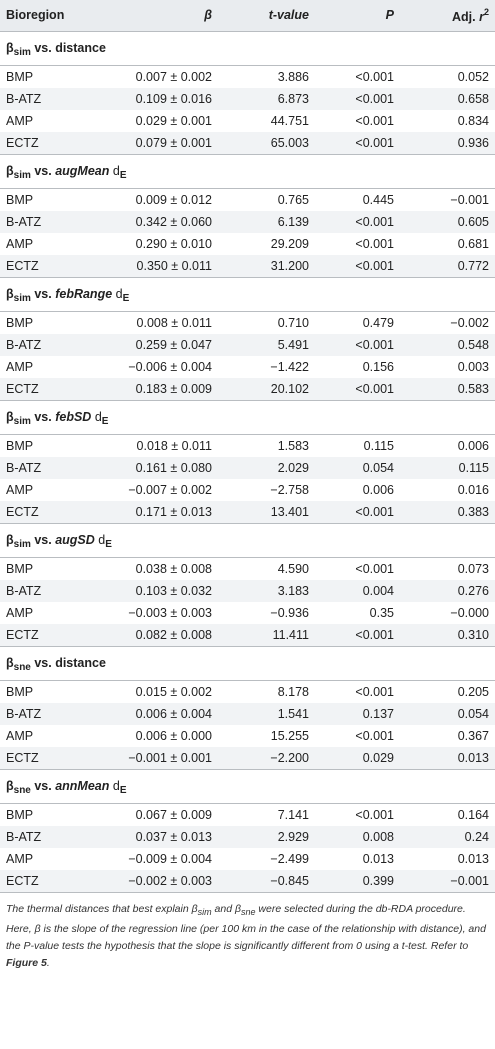  What do you see at coordinates (247, 757) in the screenshot?
I see `table-row: ECTZ −0.001 ± 0.001 −2.200 0.029 0.013` at bounding box center [247, 757].